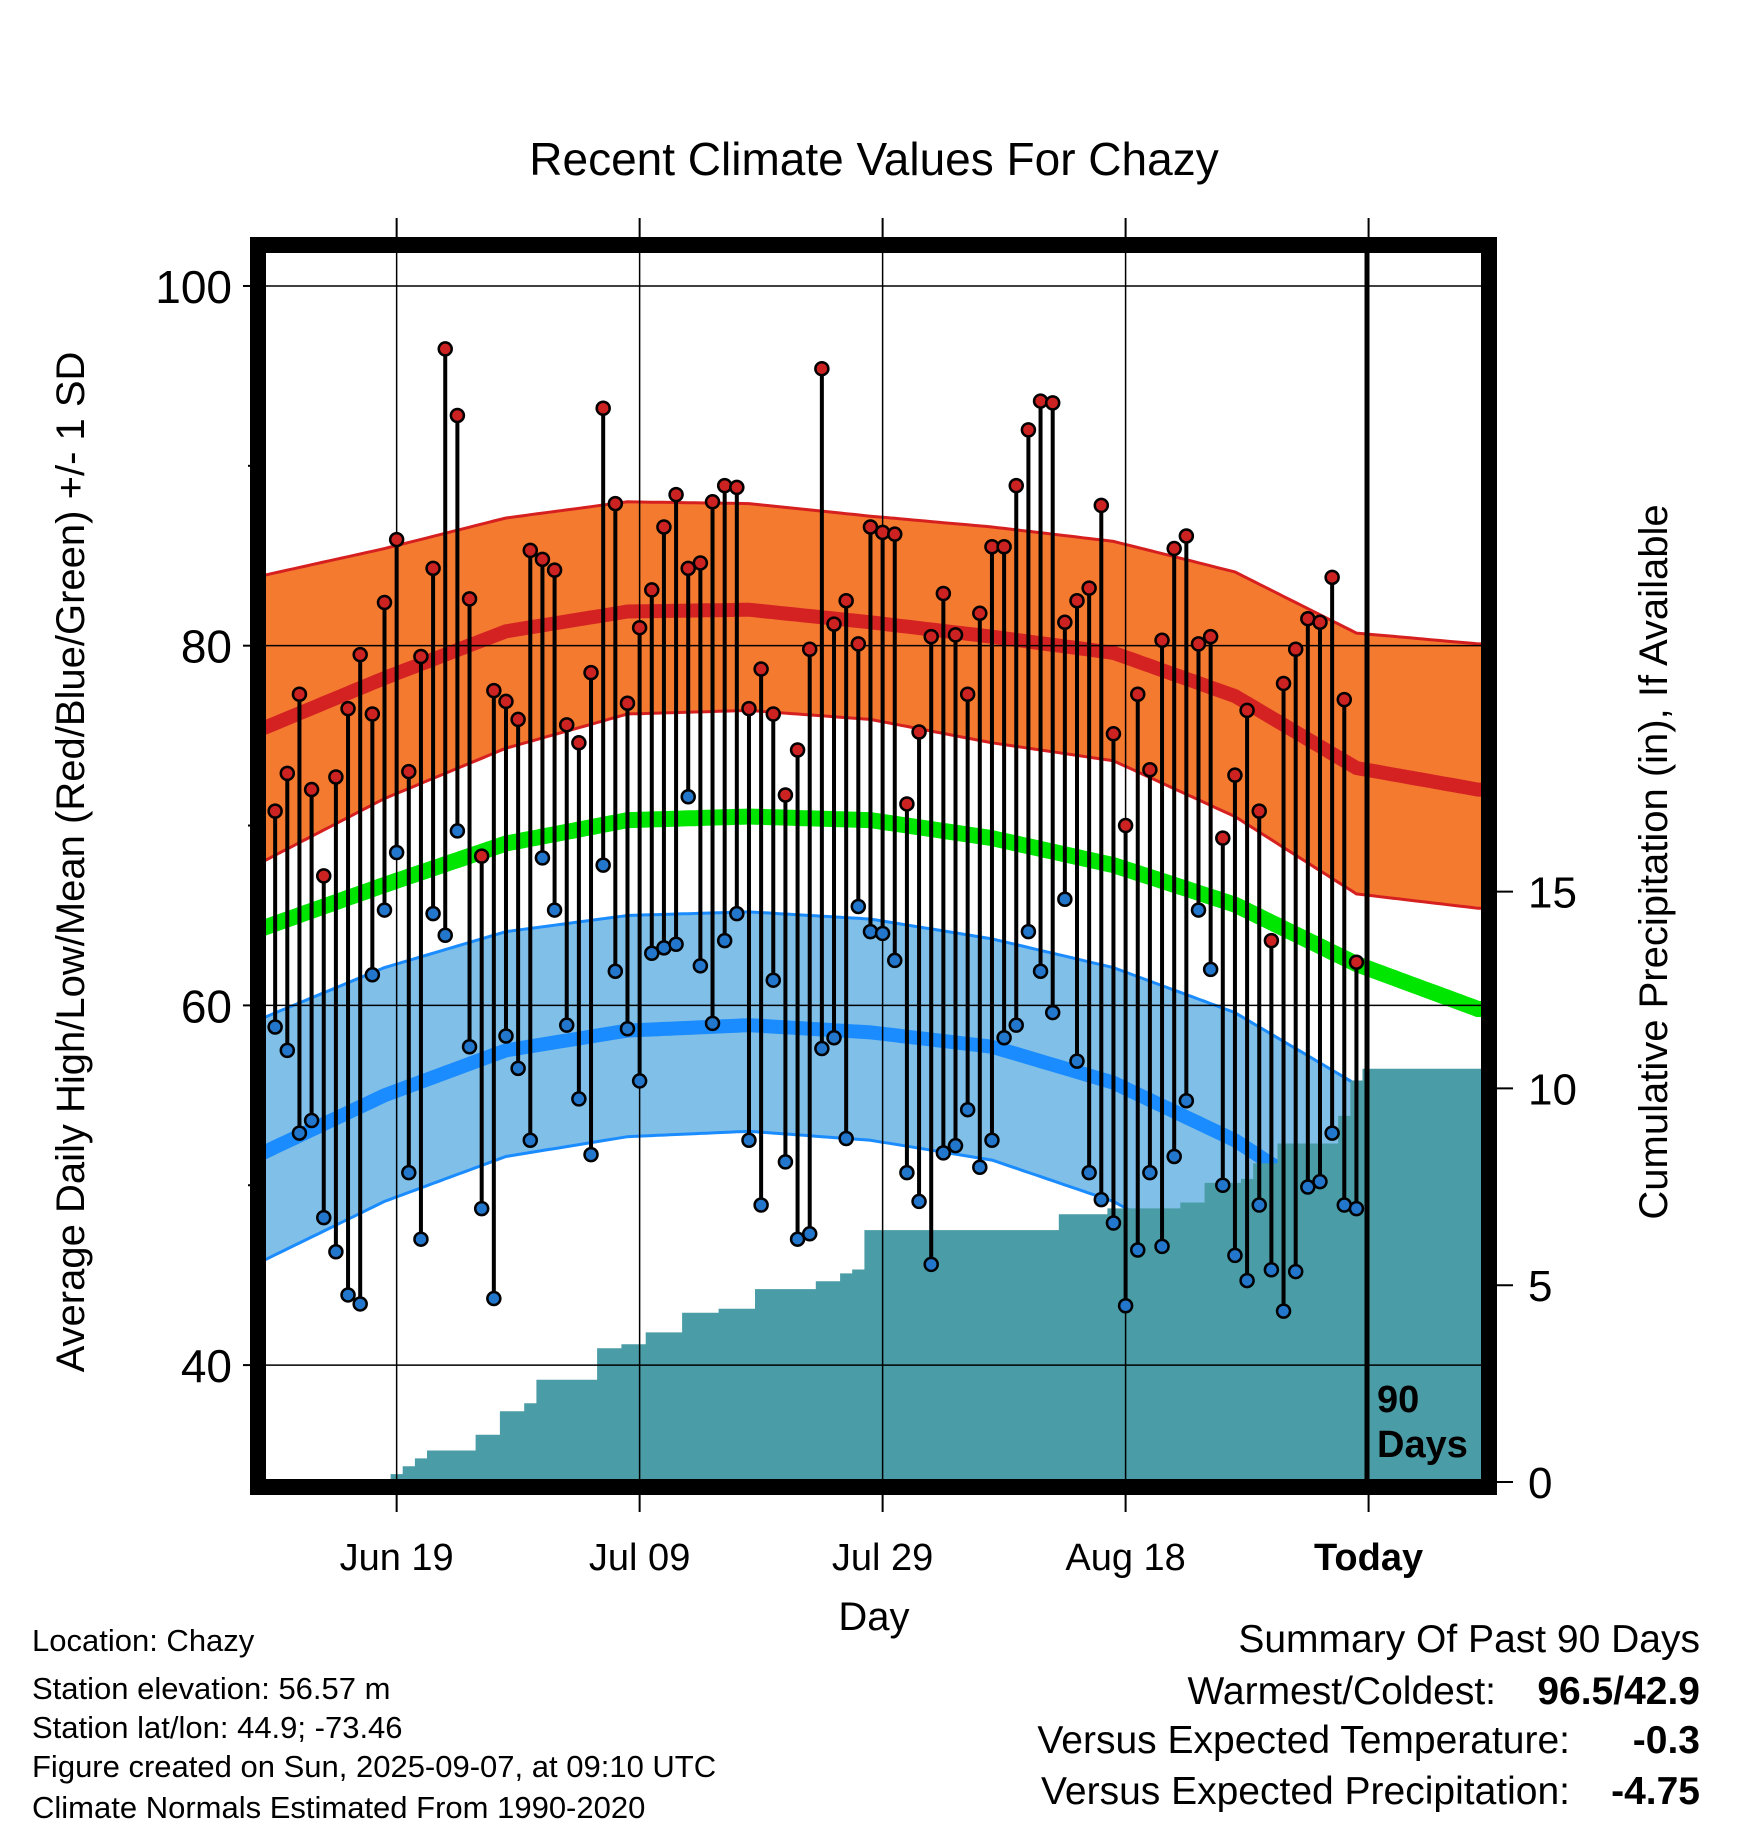 The height and width of the screenshot is (1828, 1748). What do you see at coordinates (873, 159) in the screenshot?
I see `chart-title: Recent Climate Values For Chazy` at bounding box center [873, 159].